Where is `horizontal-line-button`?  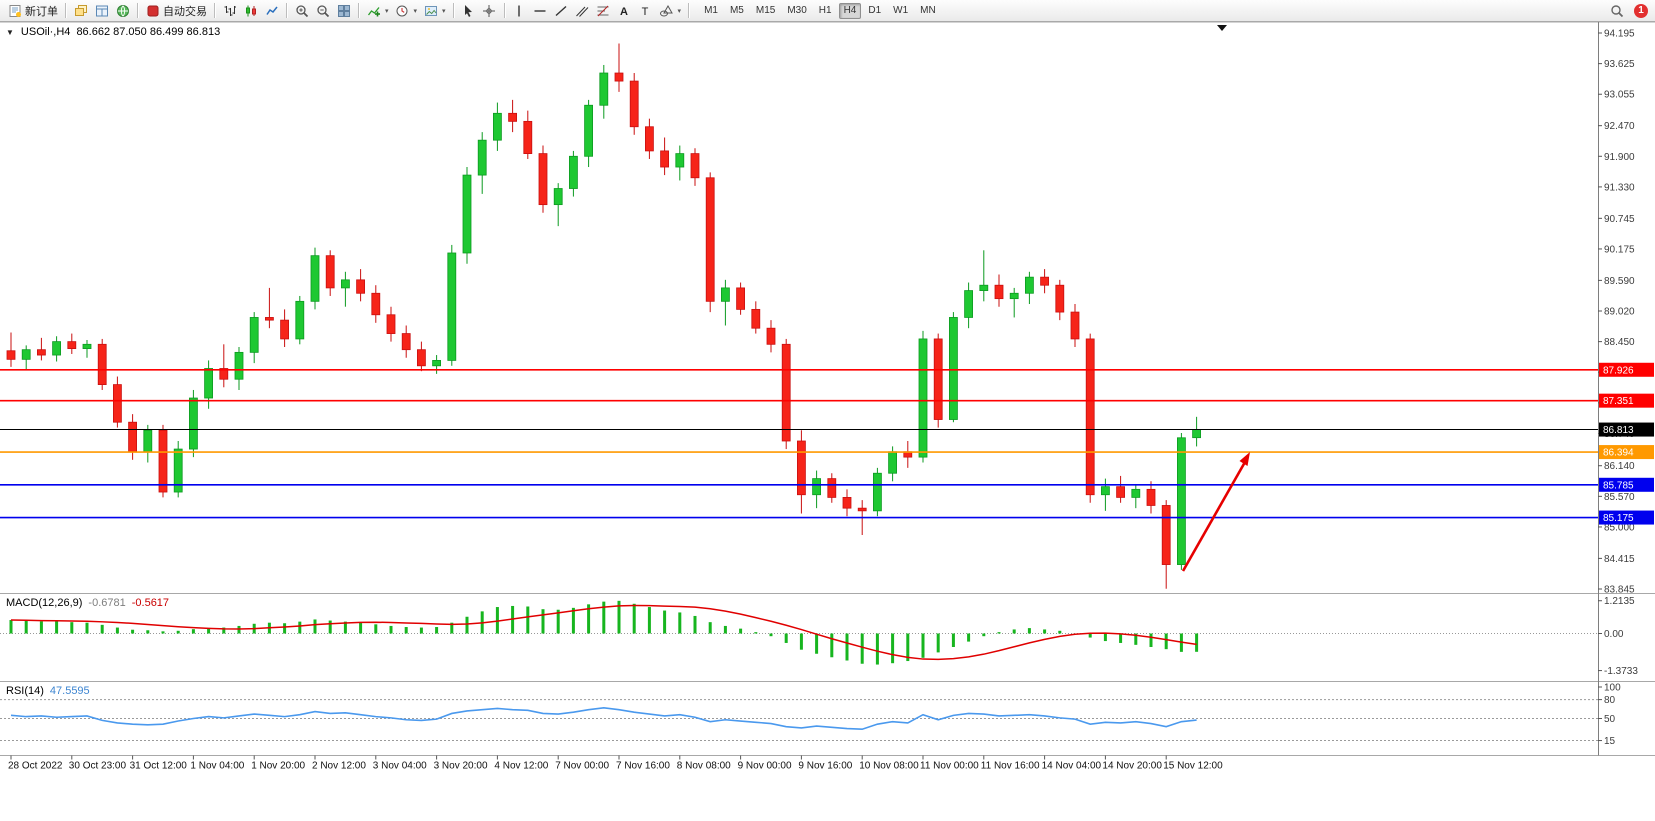 horizontal-line-button is located at coordinates (540, 11).